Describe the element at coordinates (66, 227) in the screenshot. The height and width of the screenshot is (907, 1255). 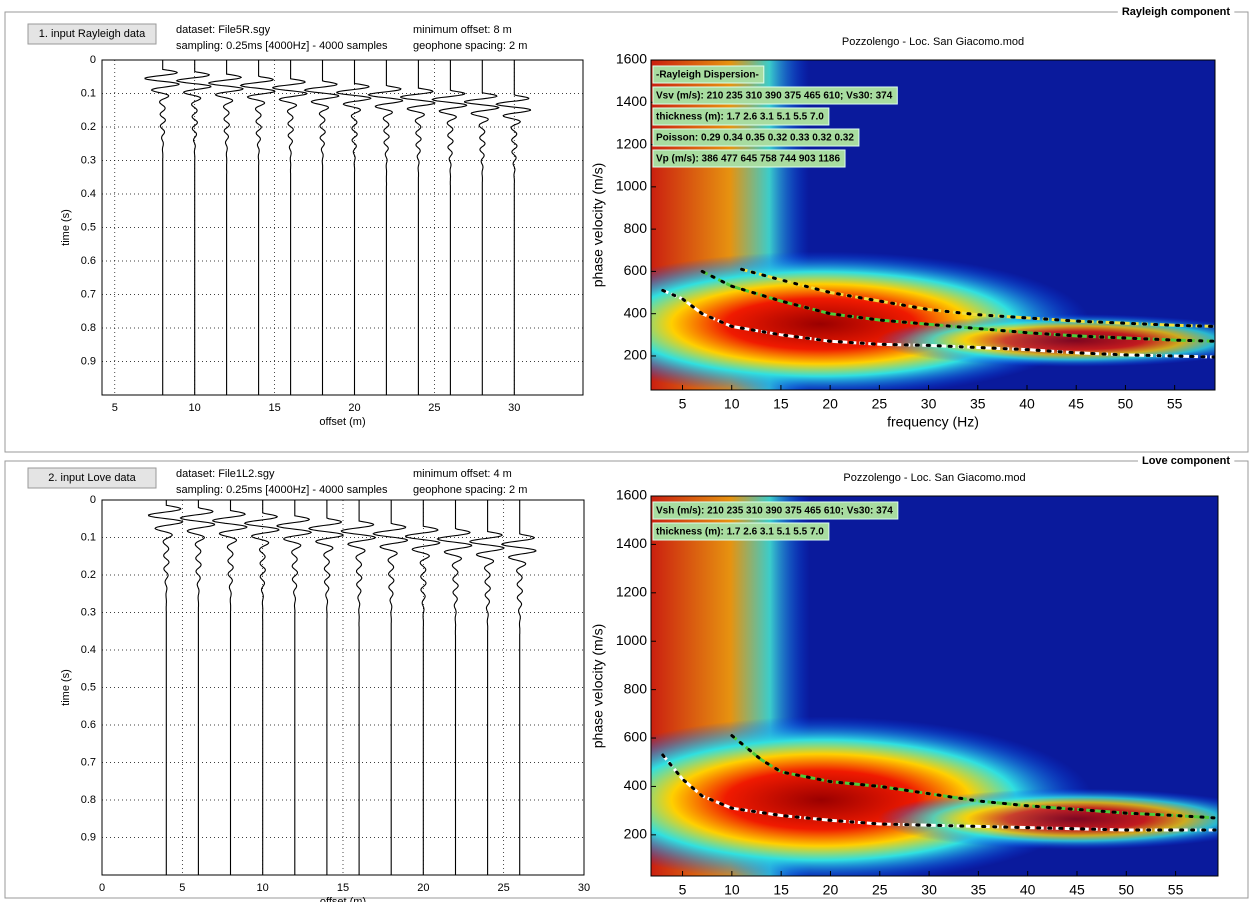
I see `y-axis-label: time (s)` at that location.